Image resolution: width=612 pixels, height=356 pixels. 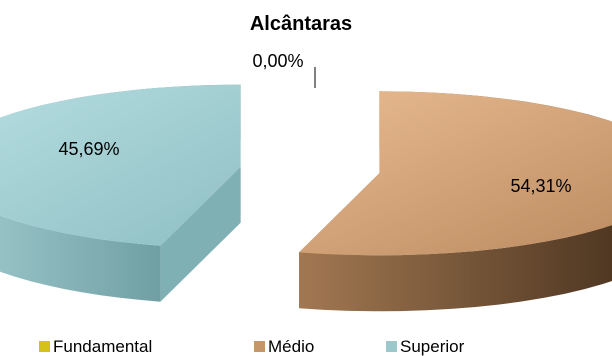 I want to click on legend-swatch-medio, so click(x=259, y=346).